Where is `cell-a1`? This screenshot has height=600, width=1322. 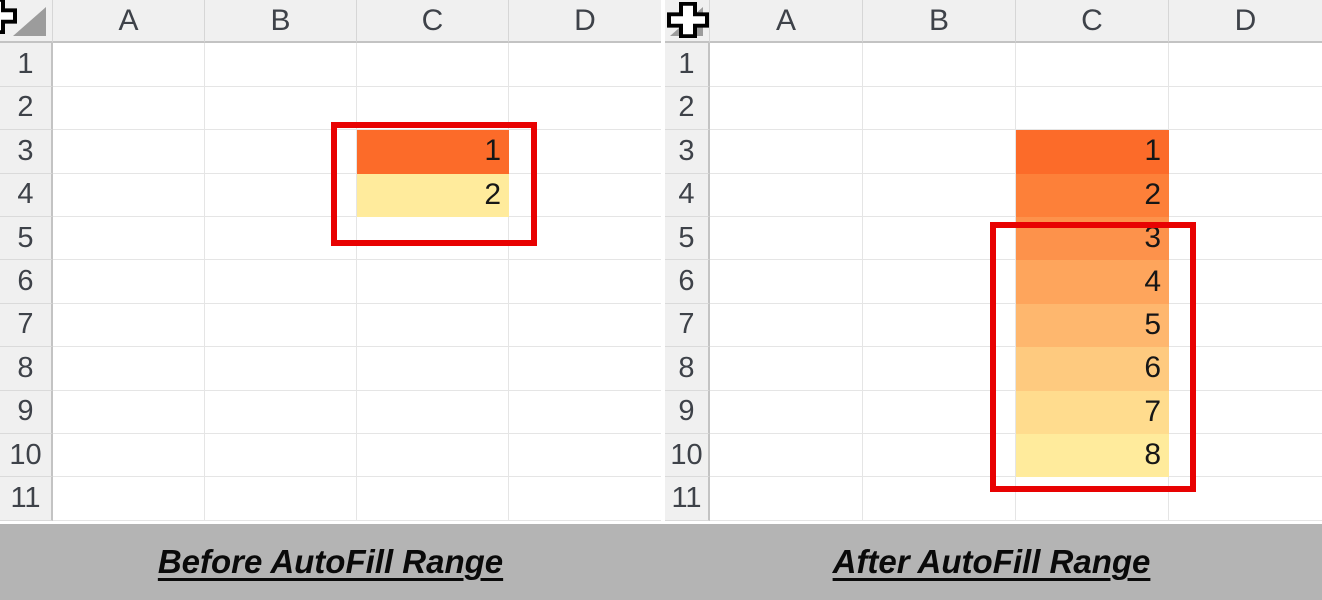
cell-a1 is located at coordinates (129, 65).